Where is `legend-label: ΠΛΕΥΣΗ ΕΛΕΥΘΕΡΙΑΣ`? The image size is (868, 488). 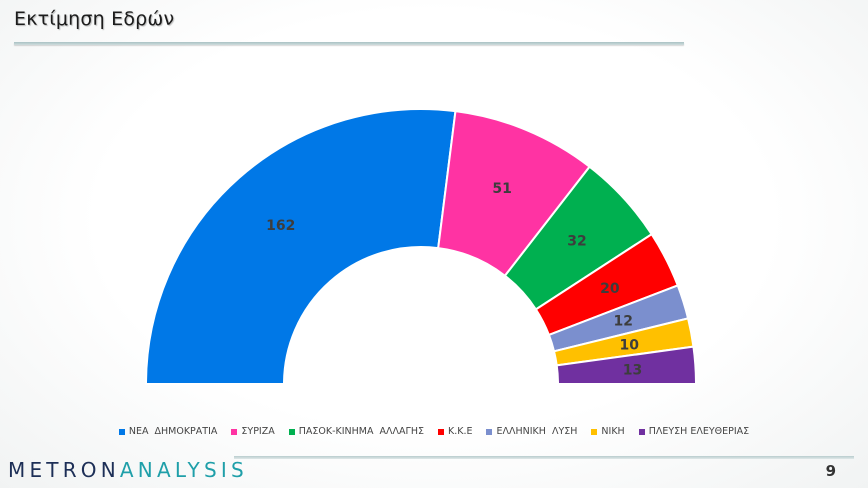
legend-label: ΠΛΕΥΣΗ ΕΛΕΥΘΕΡΙΑΣ is located at coordinates (699, 431).